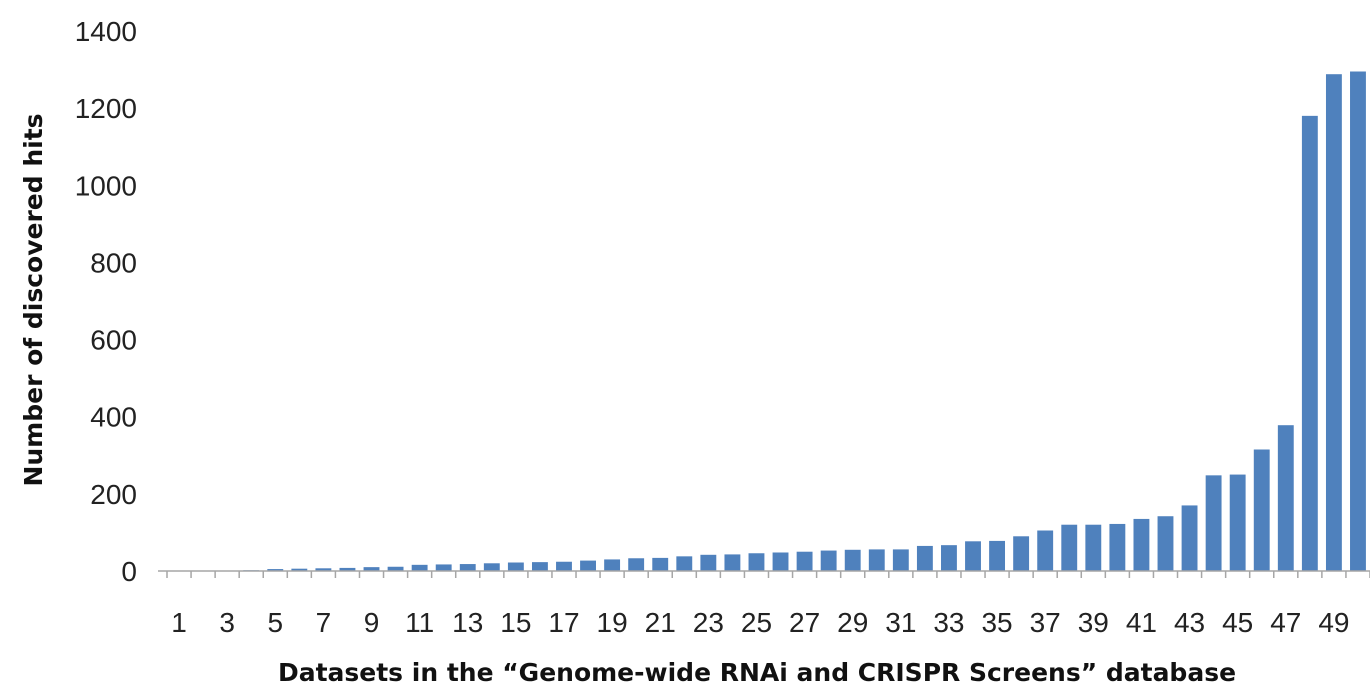 The image size is (1370, 687). What do you see at coordinates (1333, 622) in the screenshot?
I see `x-tick-label: 49` at bounding box center [1333, 622].